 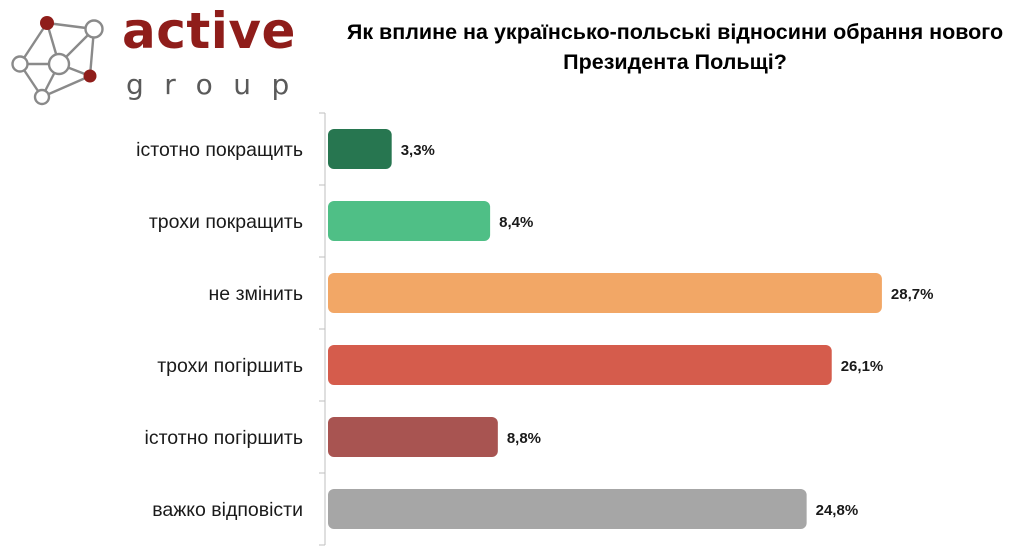 What do you see at coordinates (226, 222) in the screenshot?
I see `category-label: трохи покращить` at bounding box center [226, 222].